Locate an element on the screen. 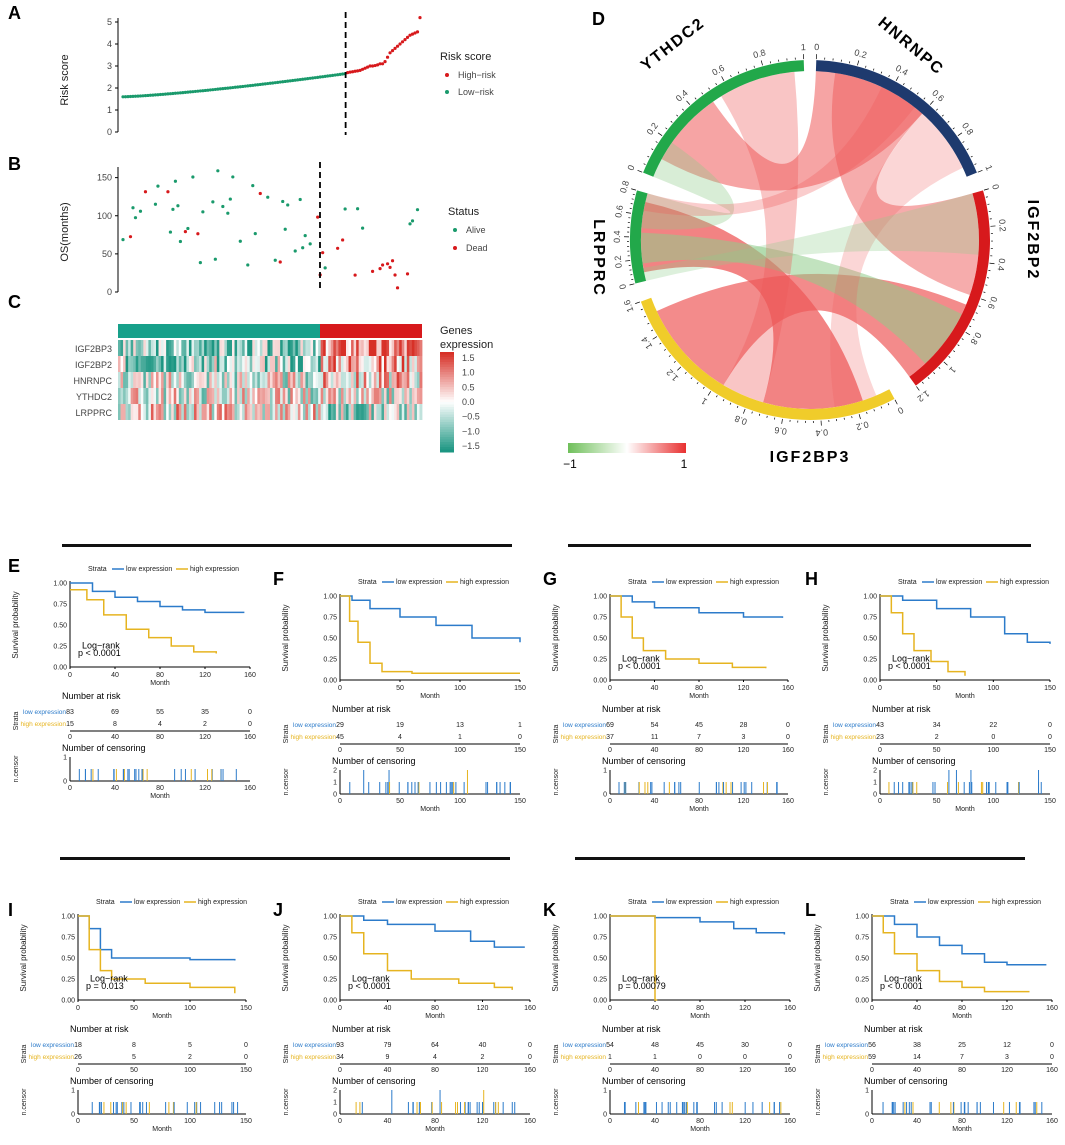 This screenshot has height=1145, width=1065. censor-x-tick-label: 160 is located at coordinates (790, 1121).